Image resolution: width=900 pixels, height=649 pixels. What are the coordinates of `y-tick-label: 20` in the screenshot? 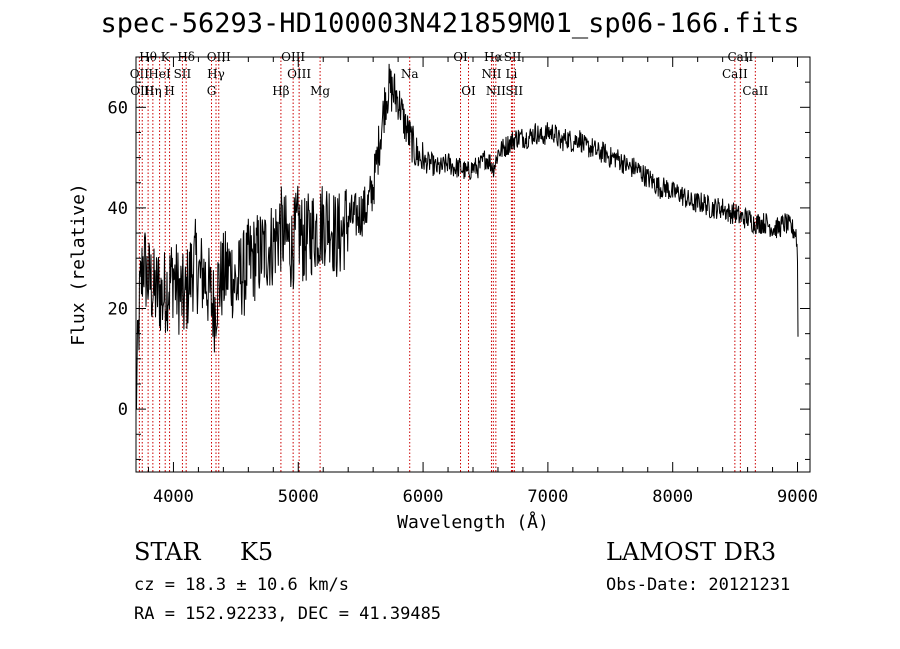 It's located at (118, 310).